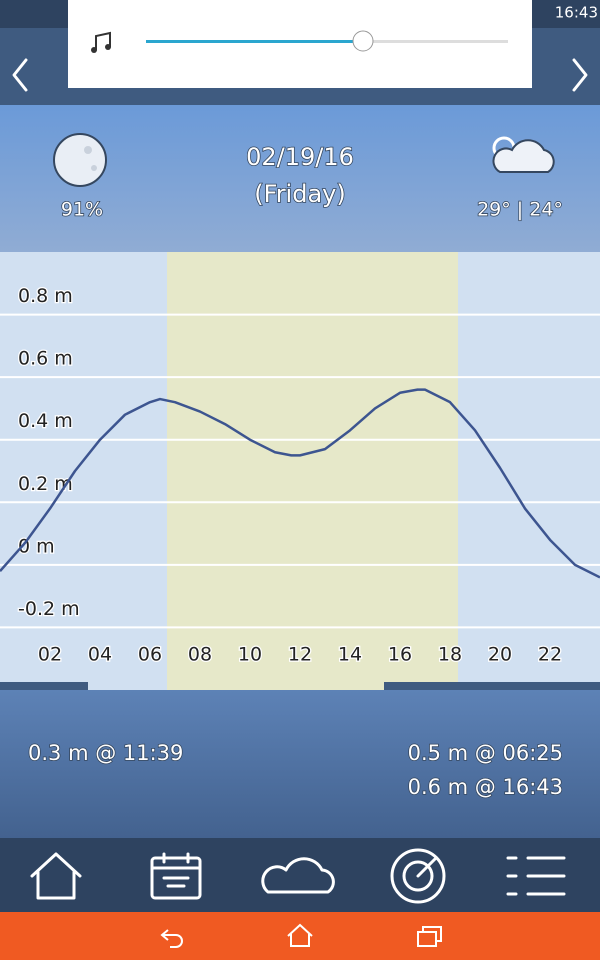 The height and width of the screenshot is (960, 600). I want to click on music-icon, so click(103, 40).